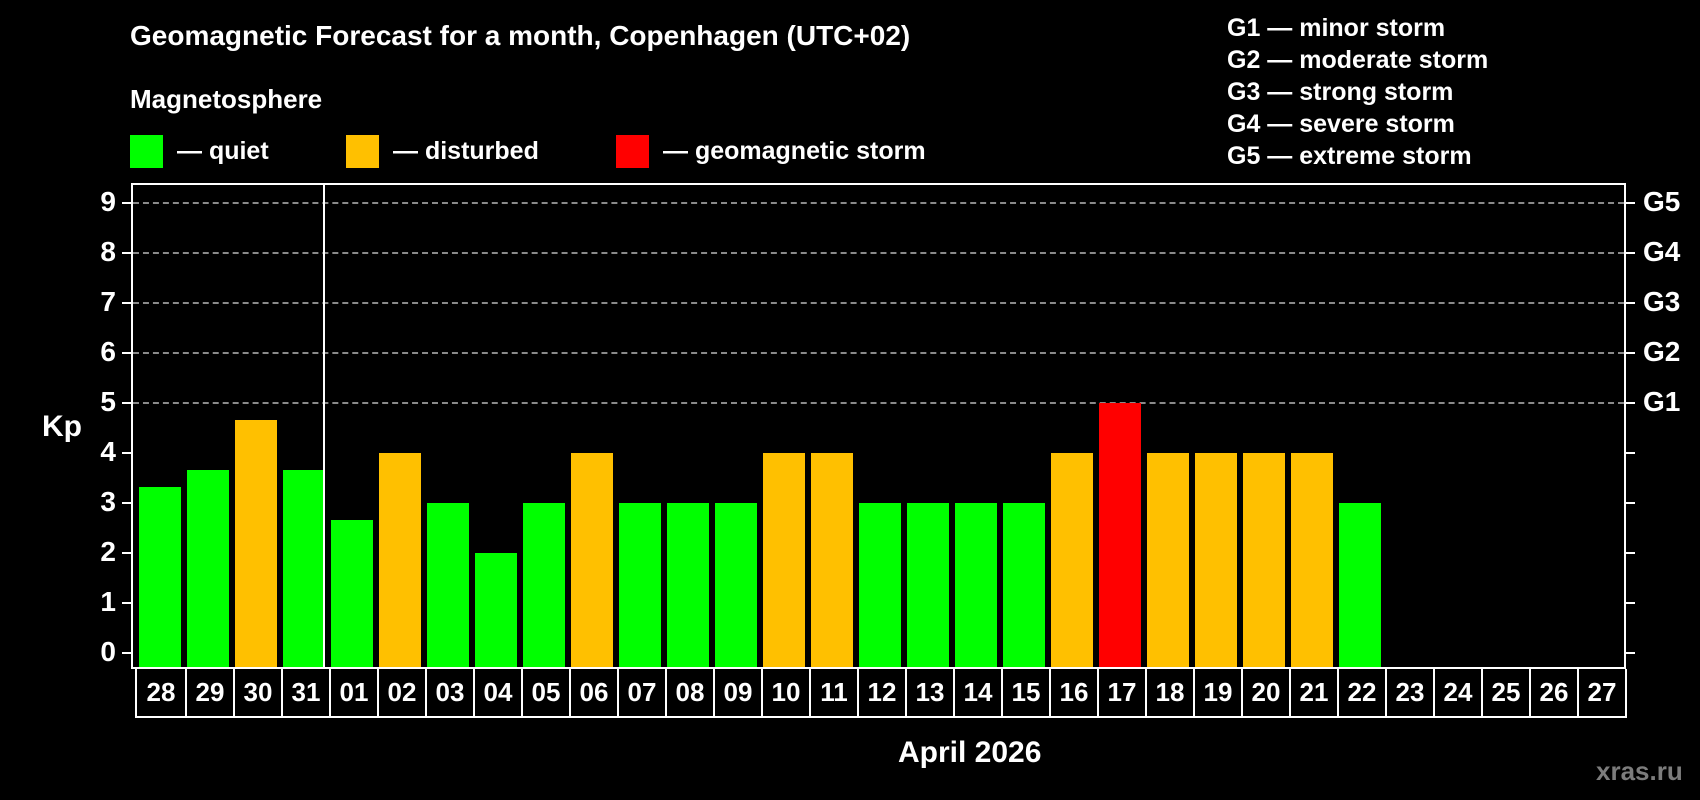 The width and height of the screenshot is (1700, 800). What do you see at coordinates (401, 692) in the screenshot?
I see `date-cell-02: 02` at bounding box center [401, 692].